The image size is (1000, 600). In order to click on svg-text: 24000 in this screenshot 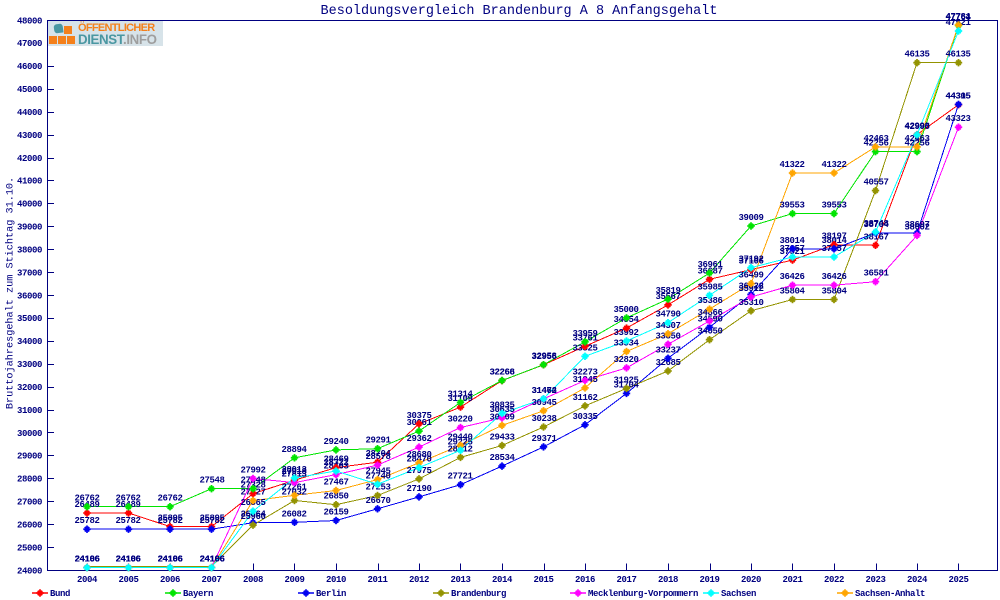, I will do `click(29, 571)`.